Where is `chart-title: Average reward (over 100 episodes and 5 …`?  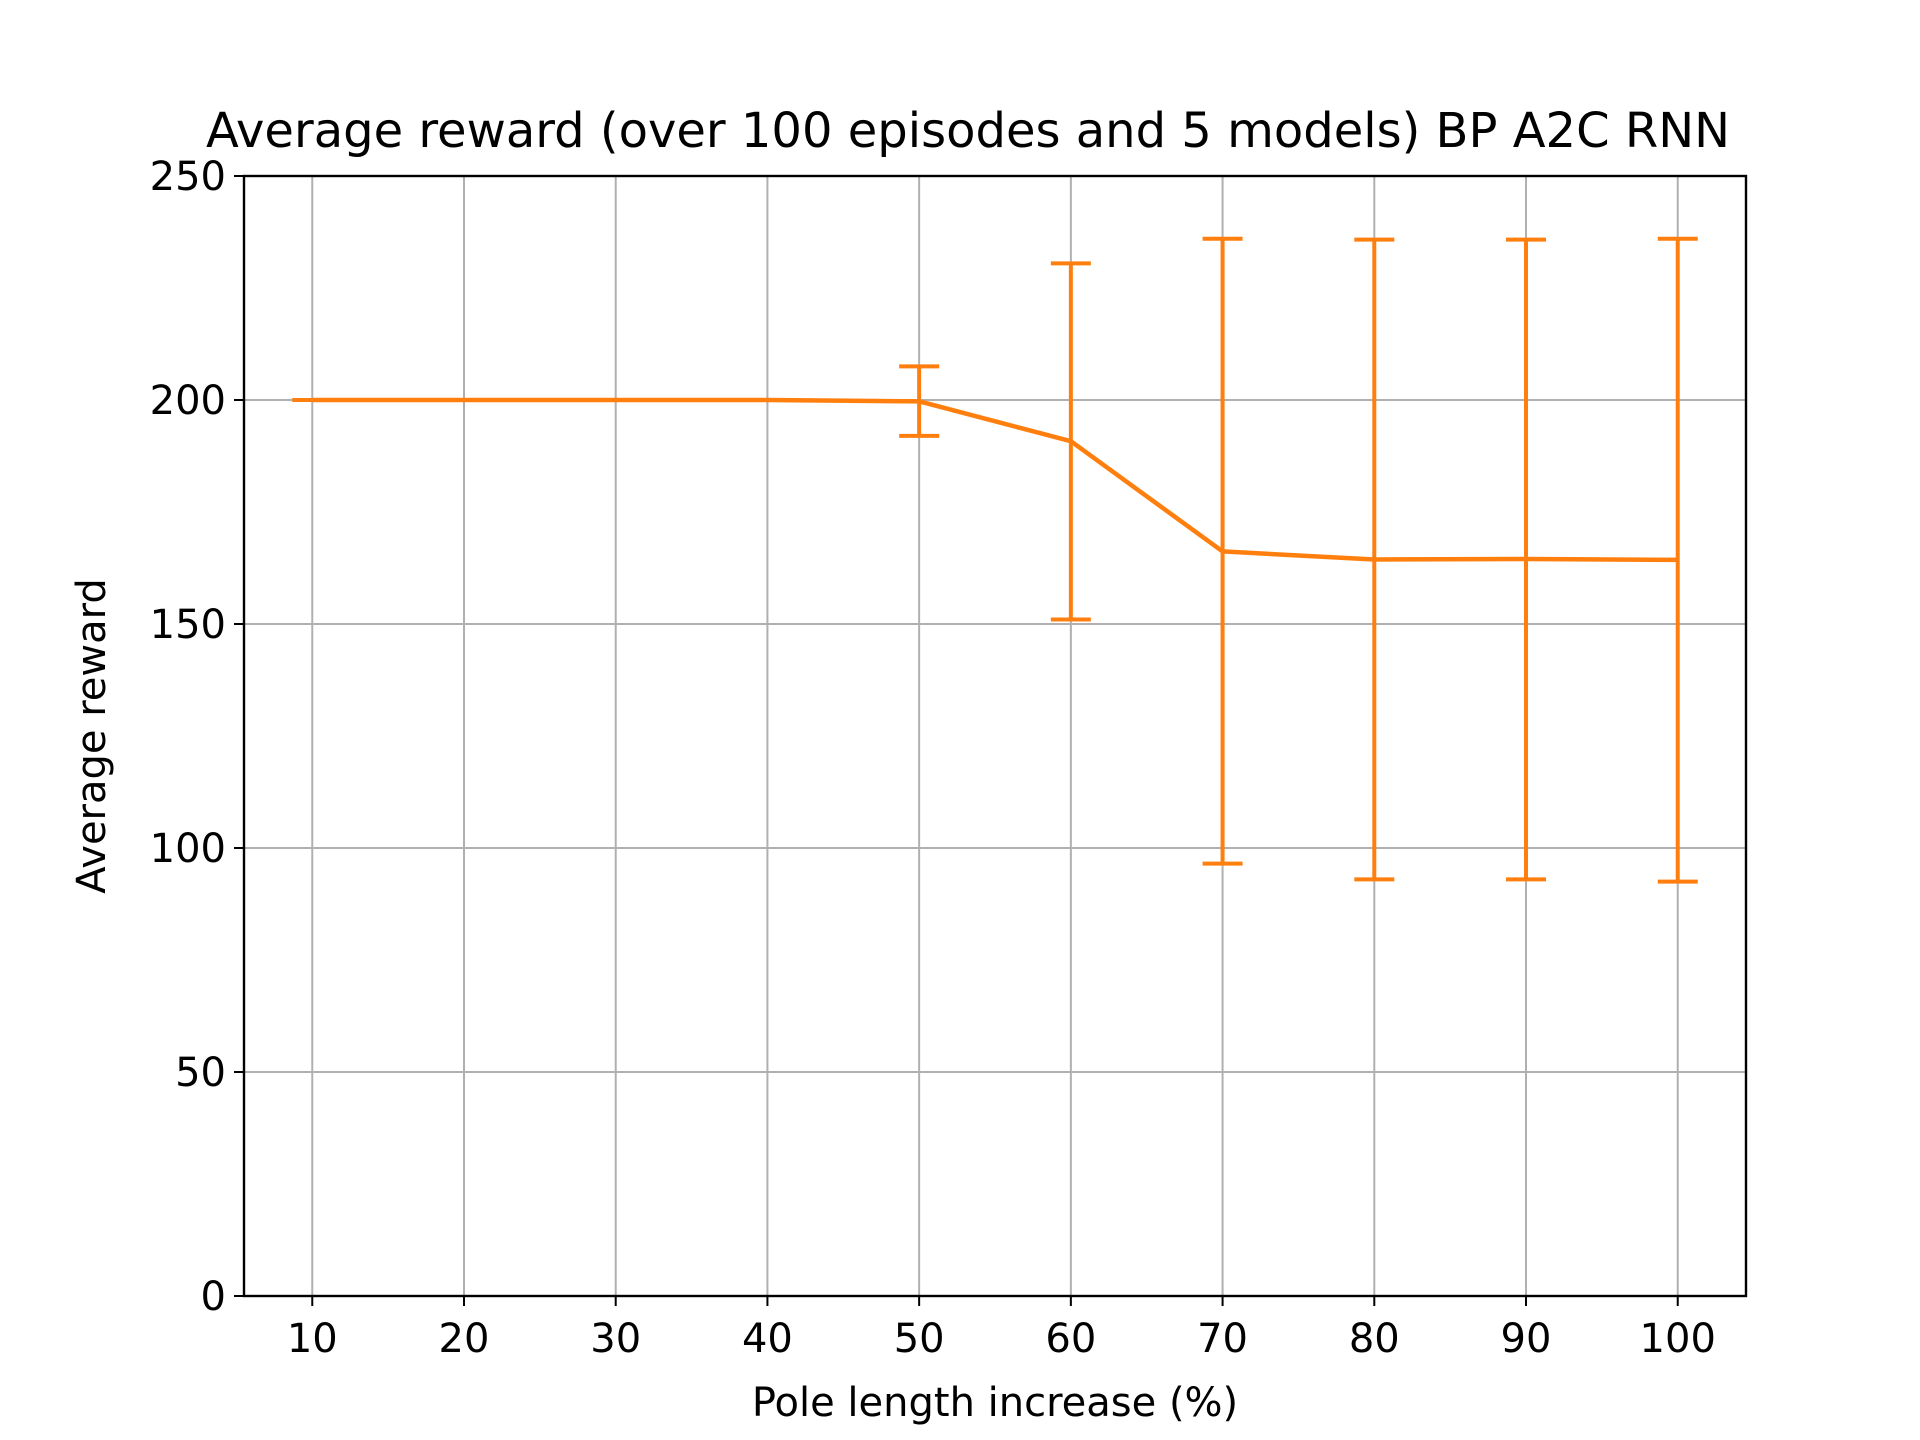
chart-title: Average reward (over 100 episodes and 5 … is located at coordinates (968, 131).